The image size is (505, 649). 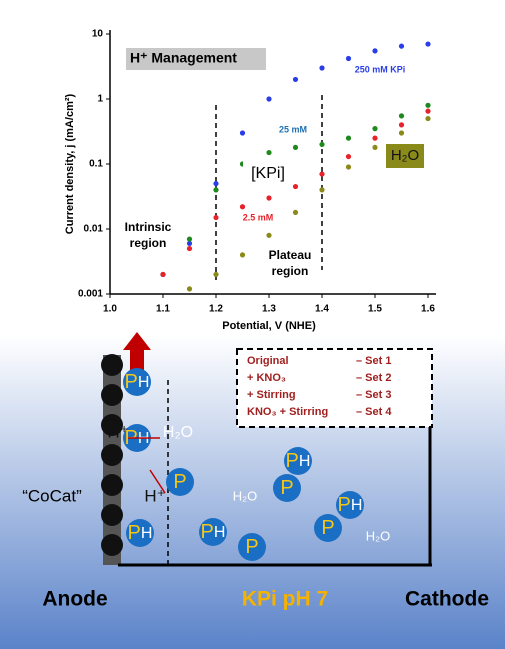 I want to click on series-label: 2.5 mM, so click(x=258, y=217).